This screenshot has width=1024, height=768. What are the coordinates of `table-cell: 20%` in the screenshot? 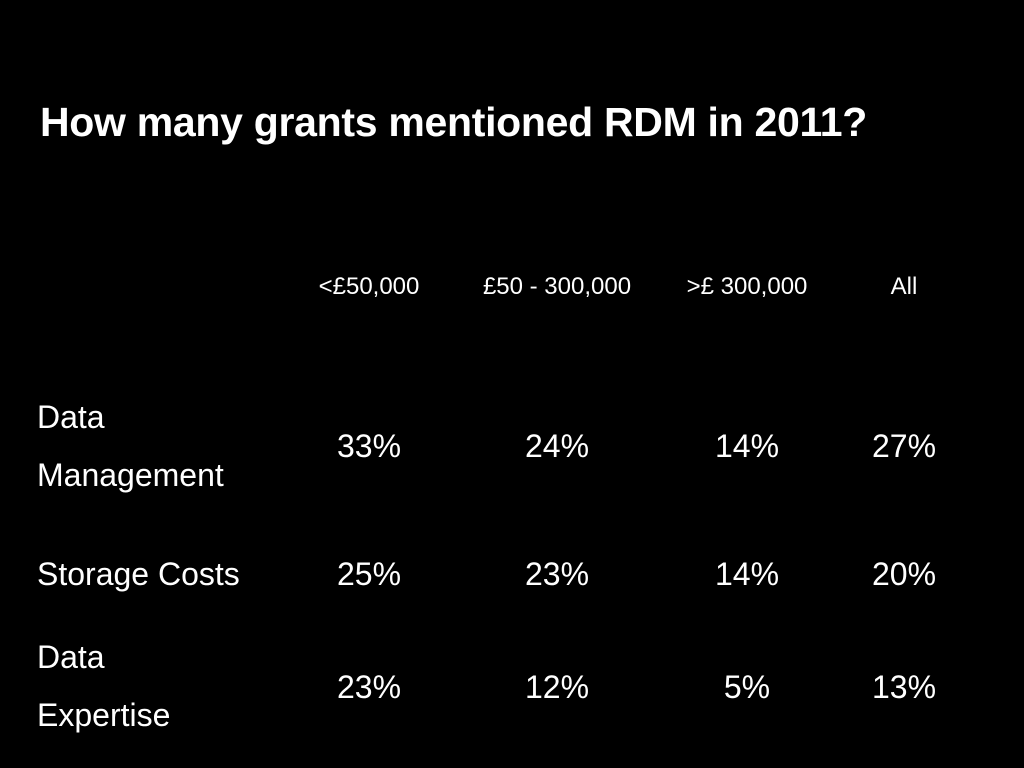 It's located at (904, 573).